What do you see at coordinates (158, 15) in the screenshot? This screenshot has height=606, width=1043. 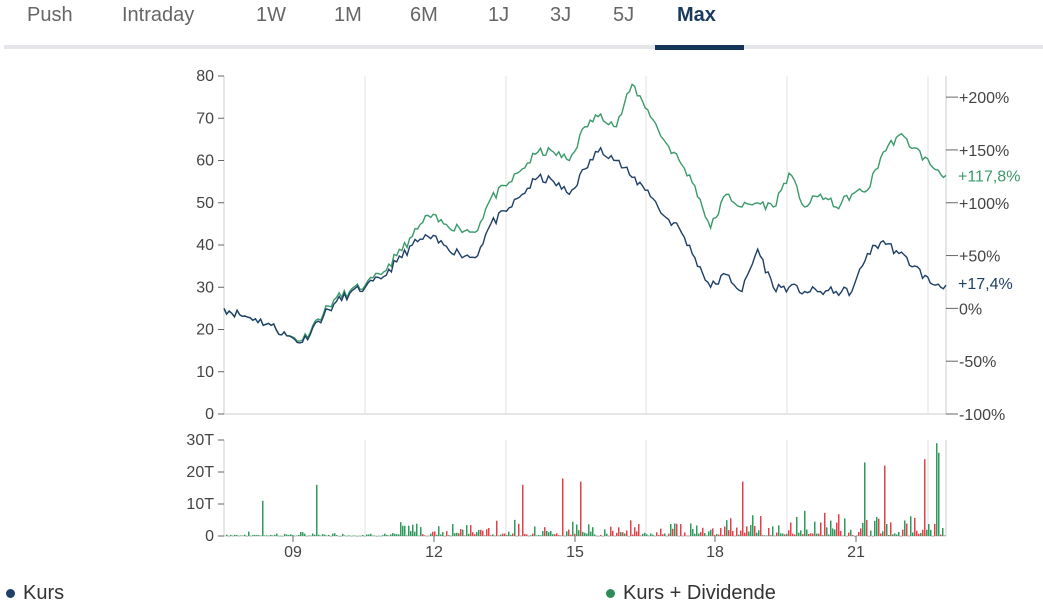 I see `tab-intraday: Intraday` at bounding box center [158, 15].